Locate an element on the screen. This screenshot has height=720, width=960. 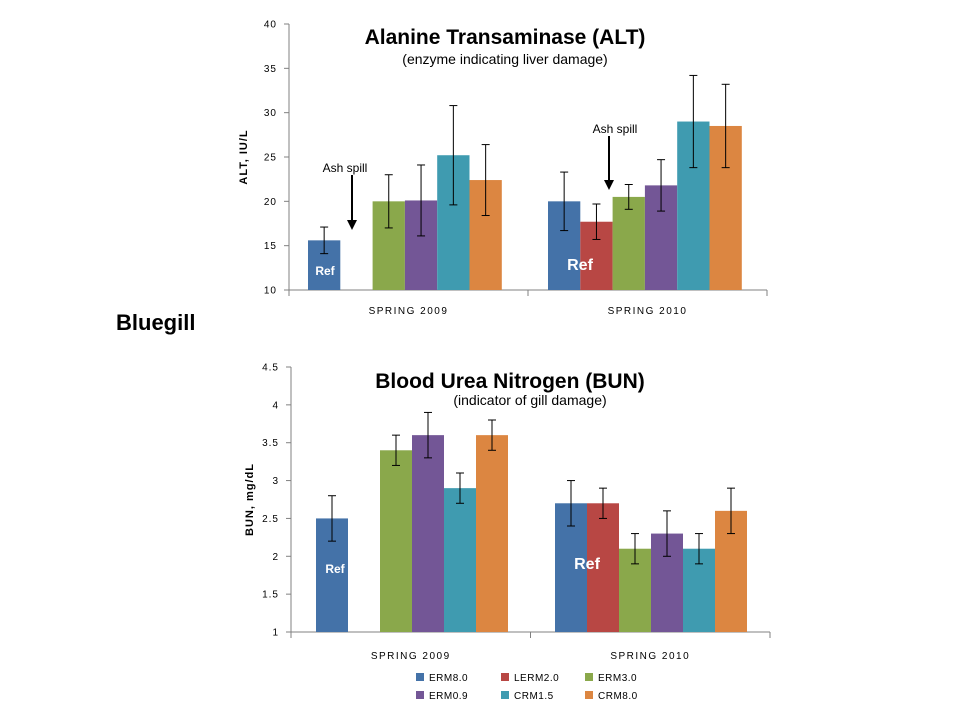
legend-label: CRM8.0 is located at coordinates (618, 696).